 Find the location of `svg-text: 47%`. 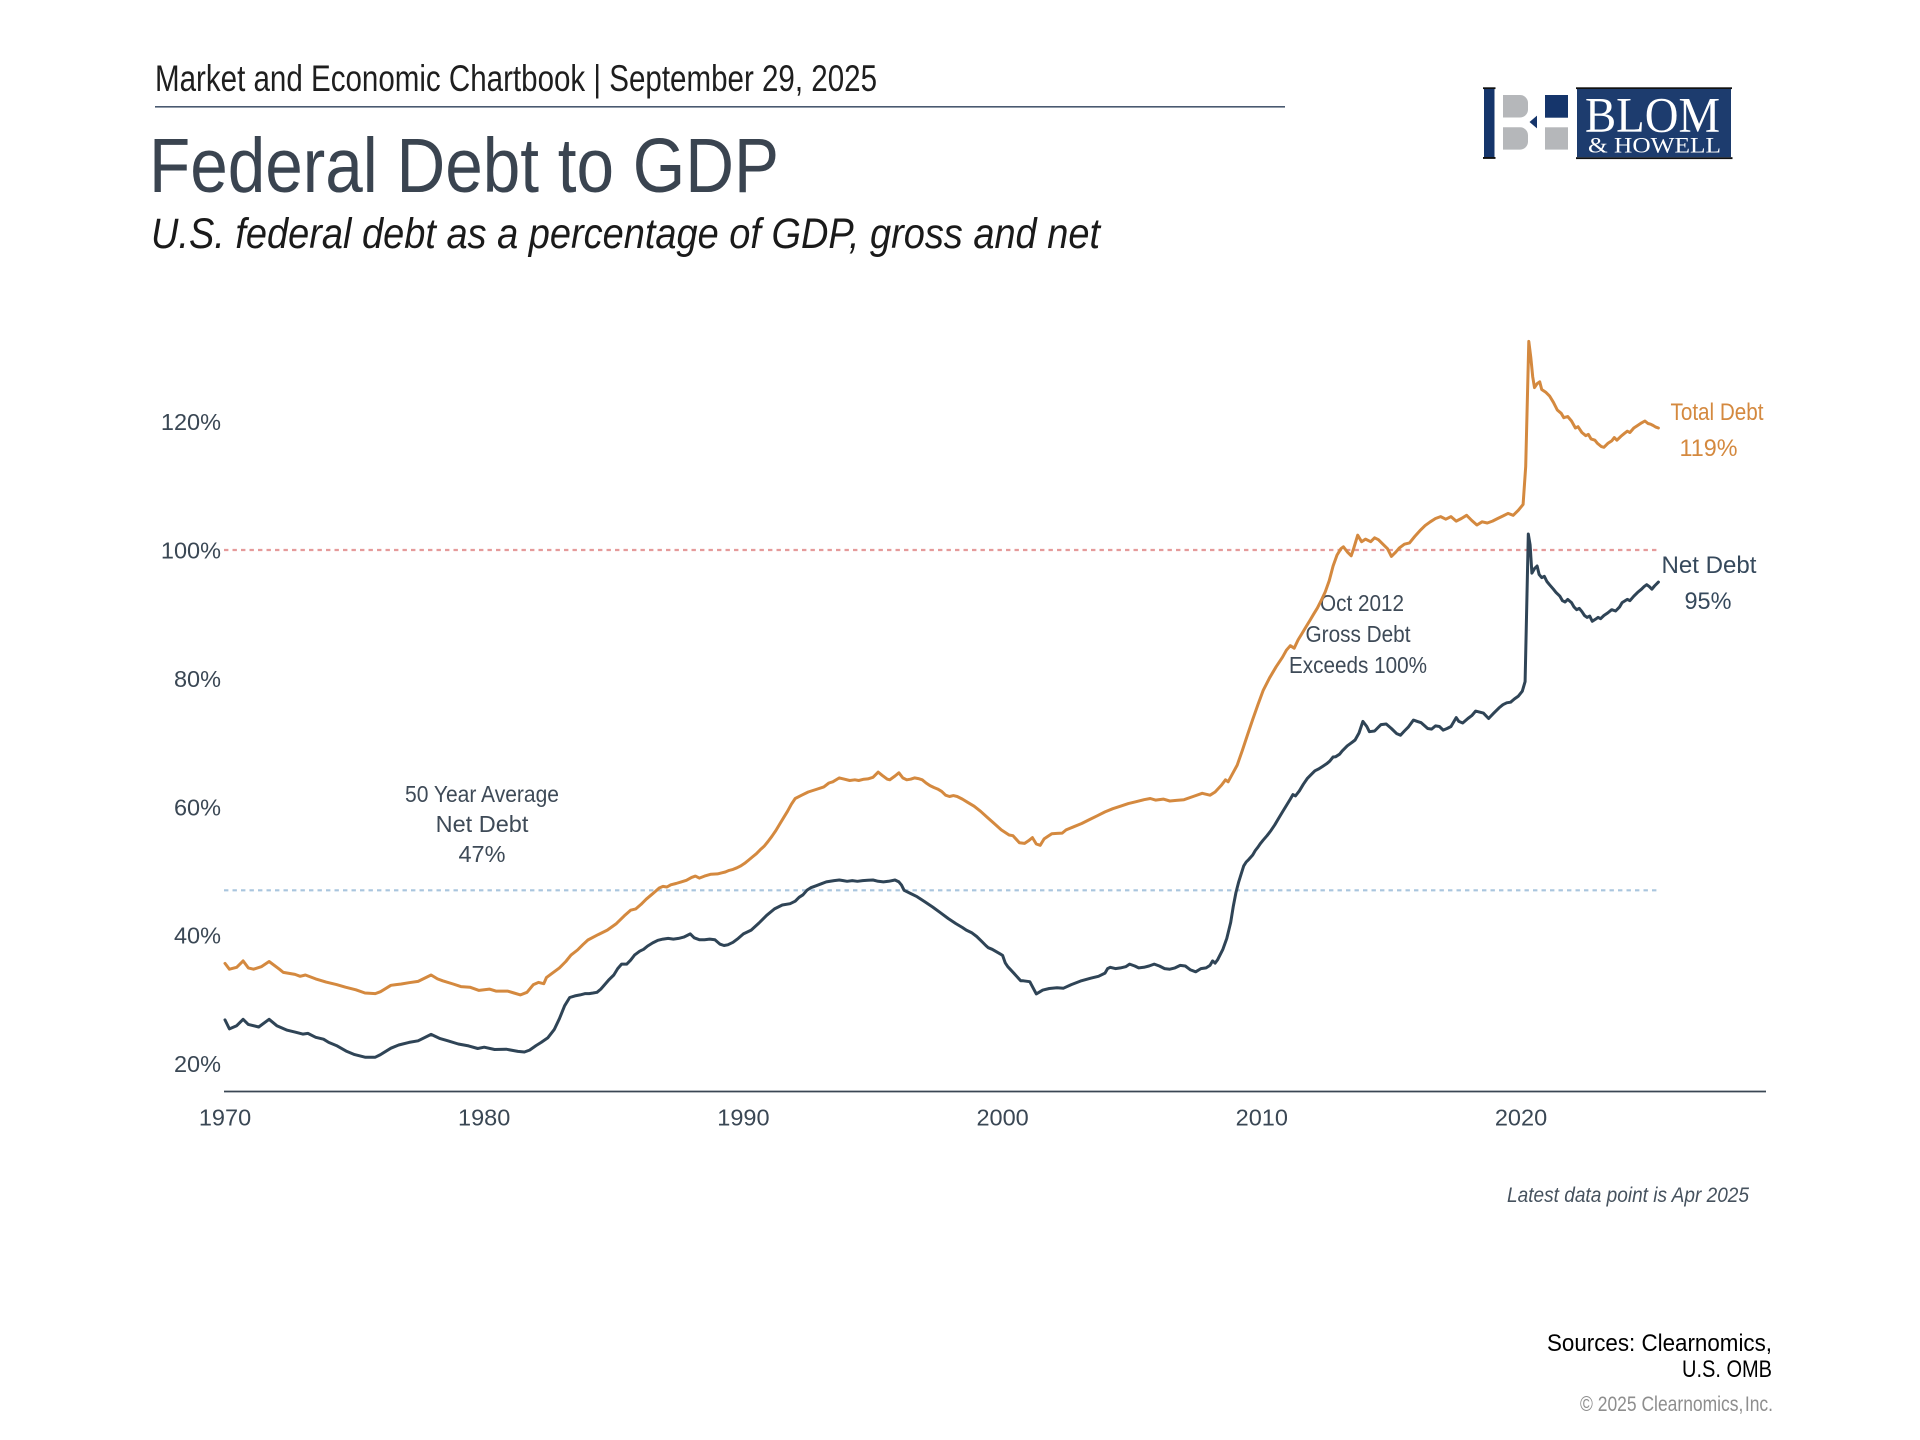

svg-text: 47% is located at coordinates (481, 854).